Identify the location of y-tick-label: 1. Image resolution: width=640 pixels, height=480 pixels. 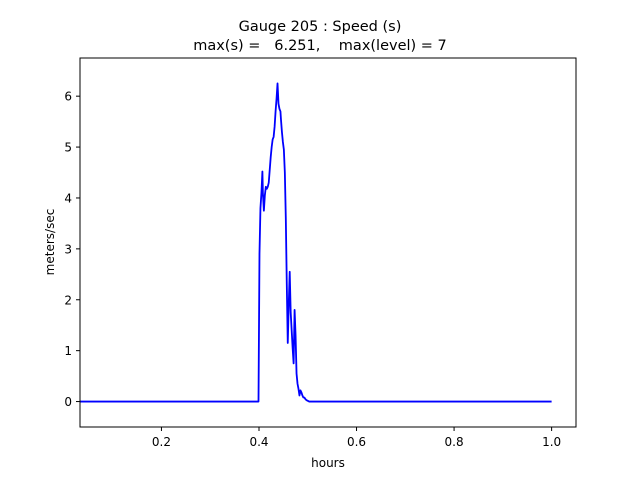
(68, 351).